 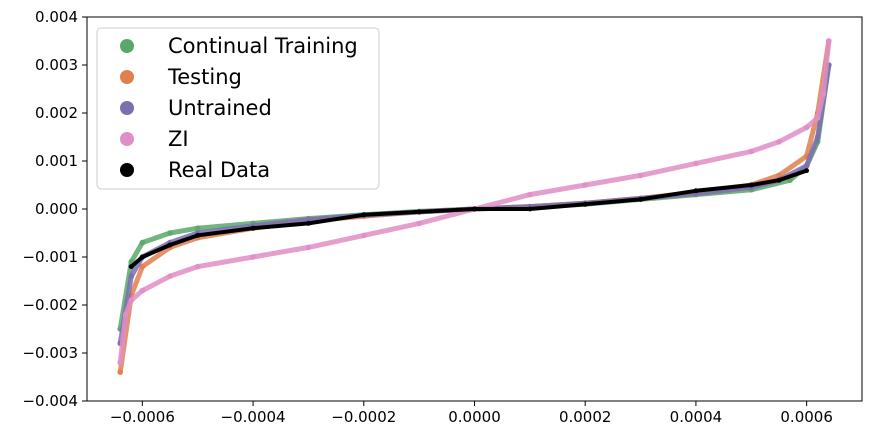 I want to click on y-tick-label: −0.004, so click(x=50, y=401).